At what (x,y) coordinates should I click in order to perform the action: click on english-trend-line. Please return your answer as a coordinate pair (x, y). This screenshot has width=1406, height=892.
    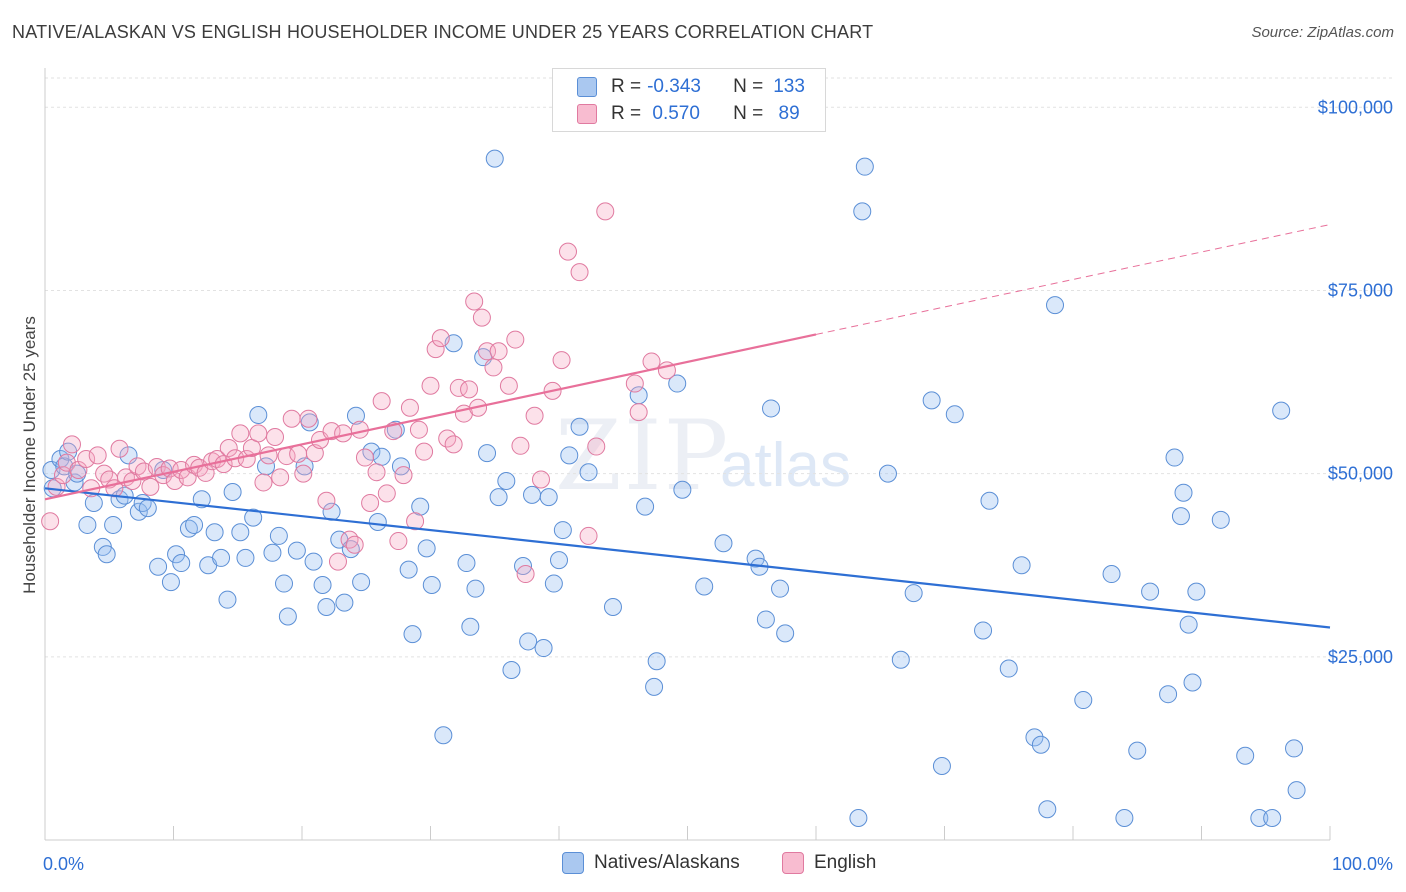
    Looking at the image, I should click on (430, 417).